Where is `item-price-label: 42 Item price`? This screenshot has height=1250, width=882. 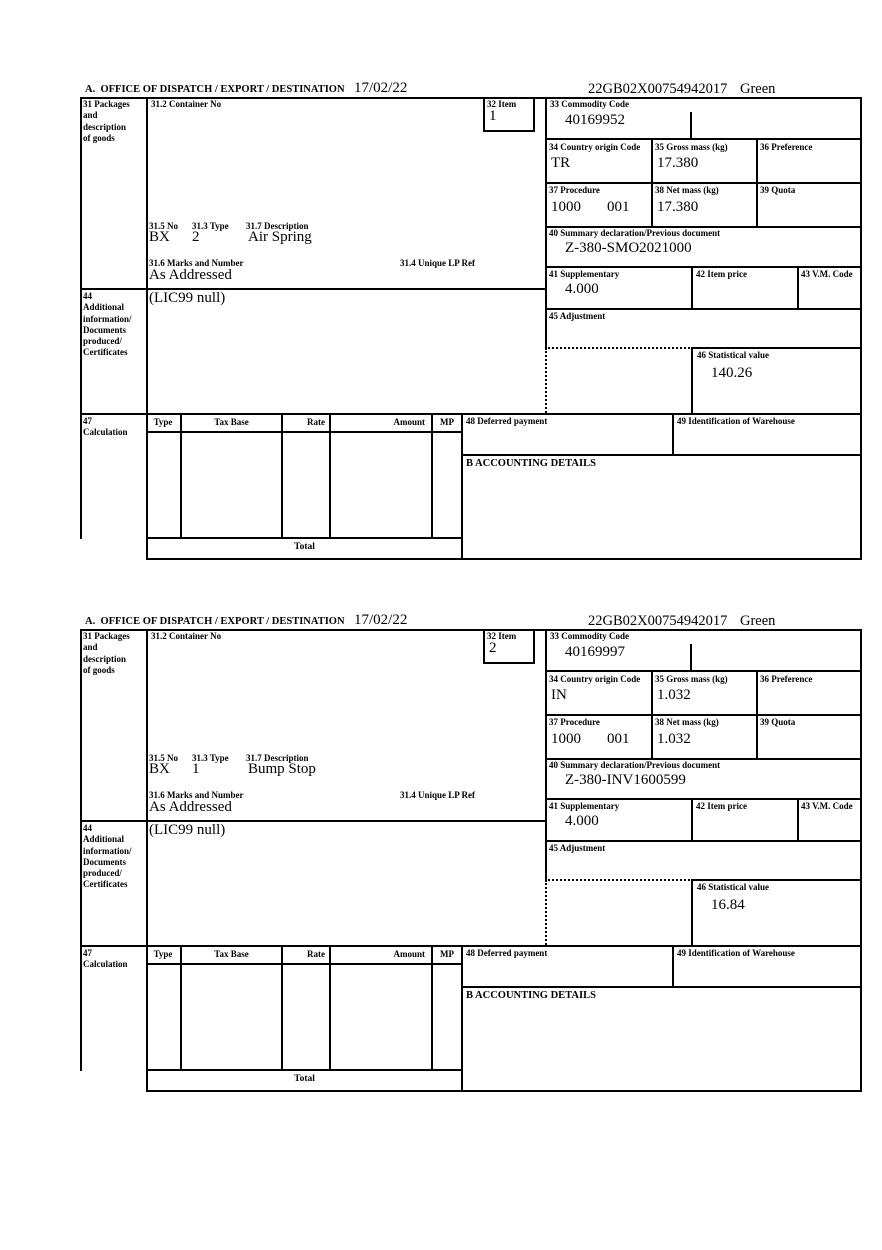 item-price-label: 42 Item price is located at coordinates (721, 274).